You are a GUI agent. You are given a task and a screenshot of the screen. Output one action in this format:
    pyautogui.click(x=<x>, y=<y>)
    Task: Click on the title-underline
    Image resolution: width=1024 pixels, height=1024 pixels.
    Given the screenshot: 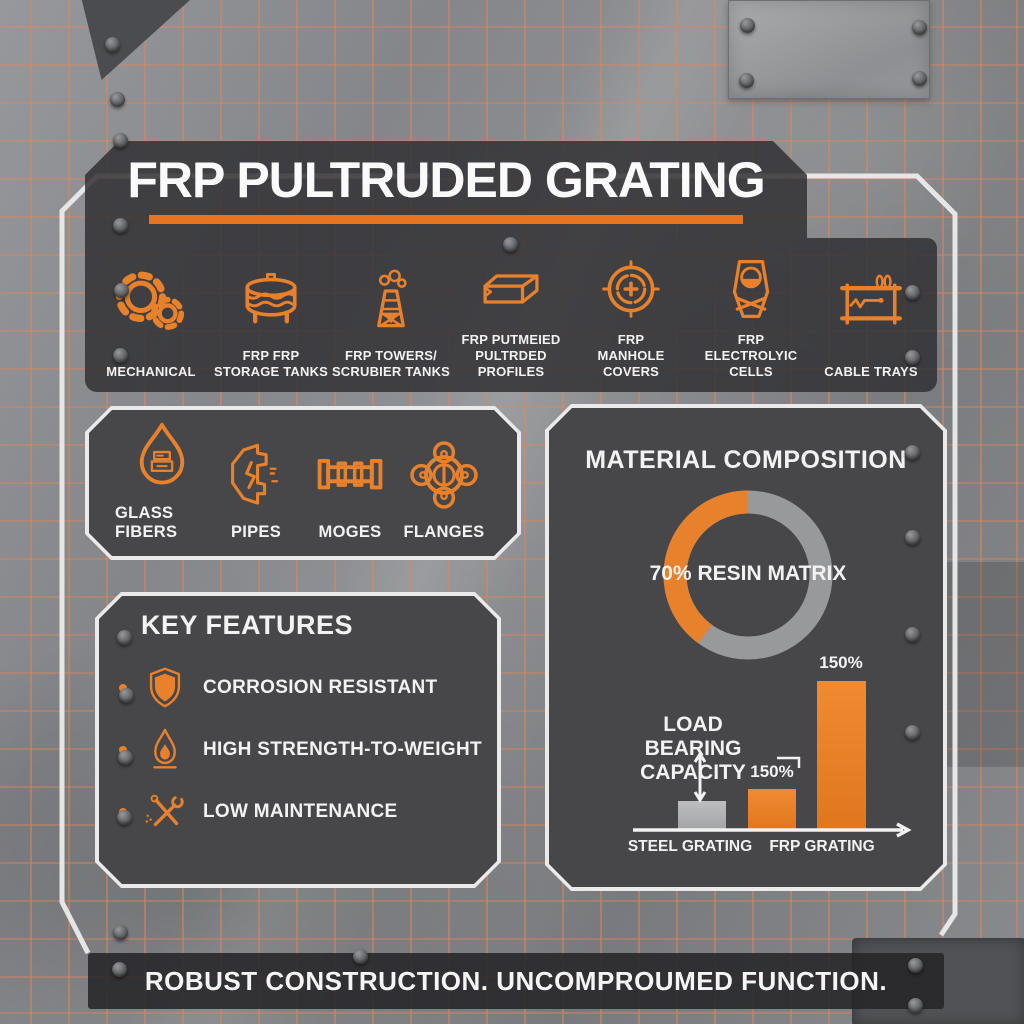 What is the action you would take?
    pyautogui.click(x=446, y=219)
    